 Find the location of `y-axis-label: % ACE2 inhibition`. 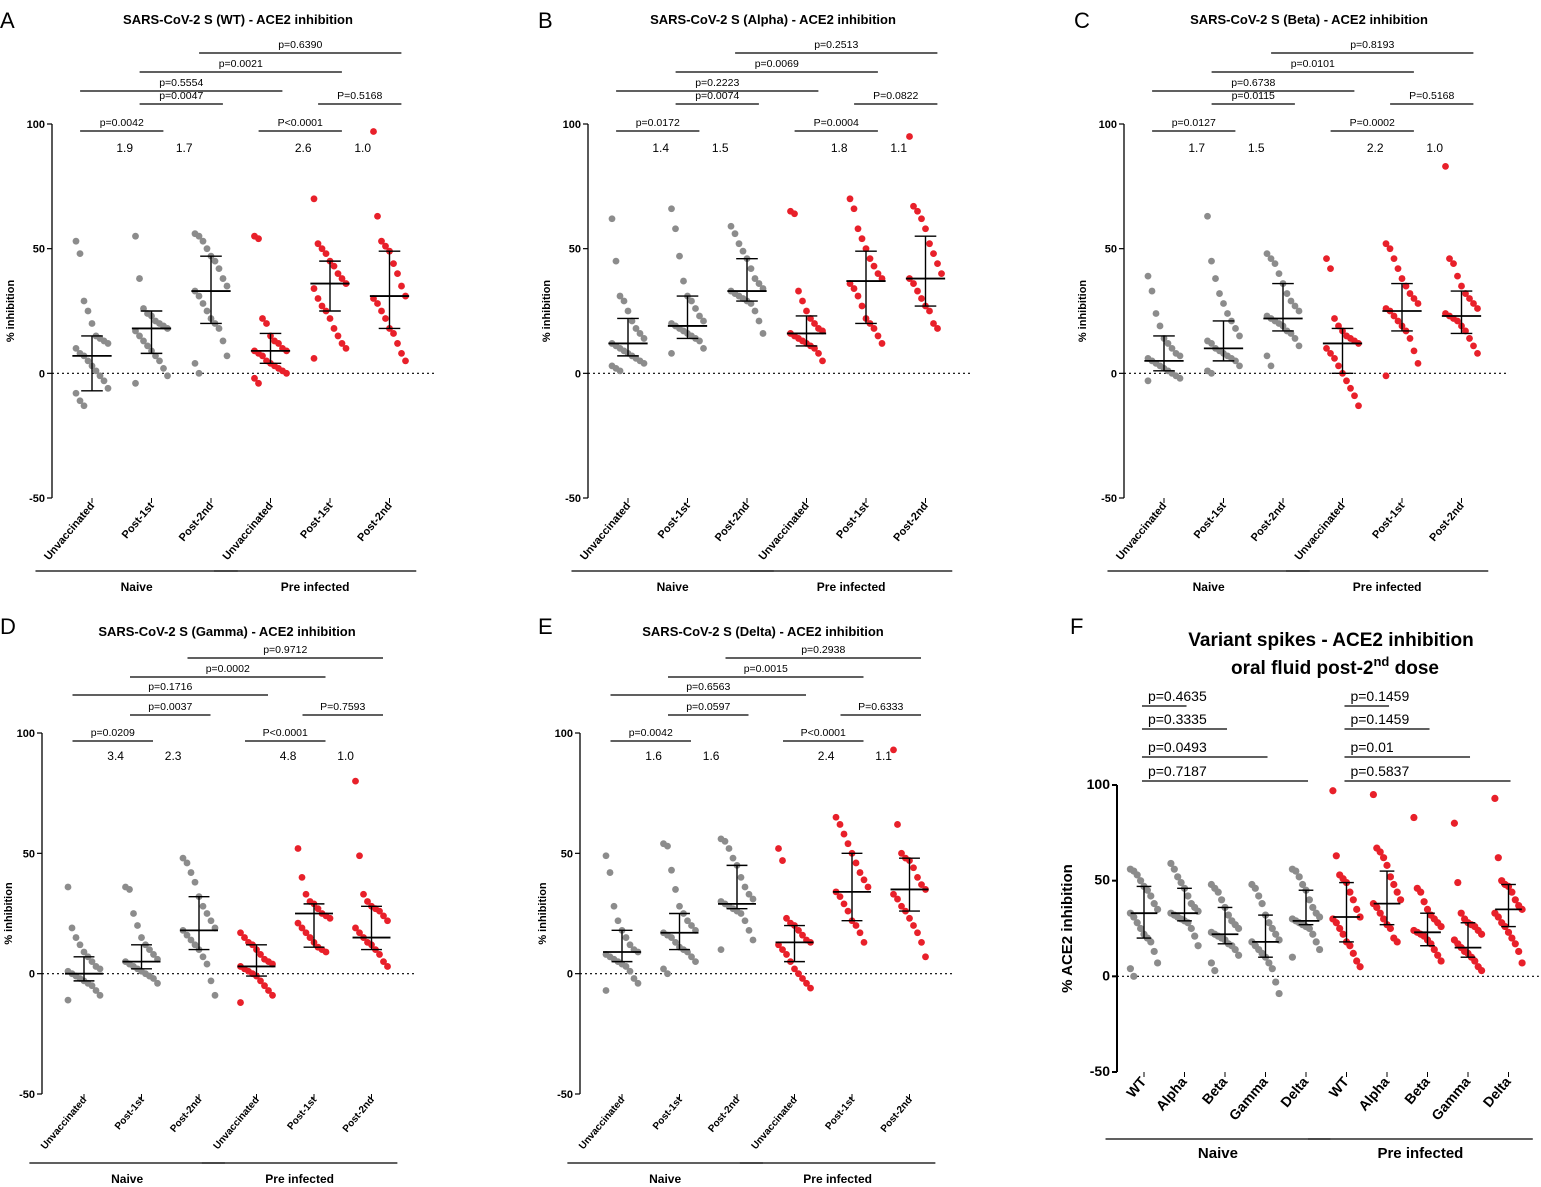

y-axis-label: % ACE2 inhibition is located at coordinates (1067, 928).